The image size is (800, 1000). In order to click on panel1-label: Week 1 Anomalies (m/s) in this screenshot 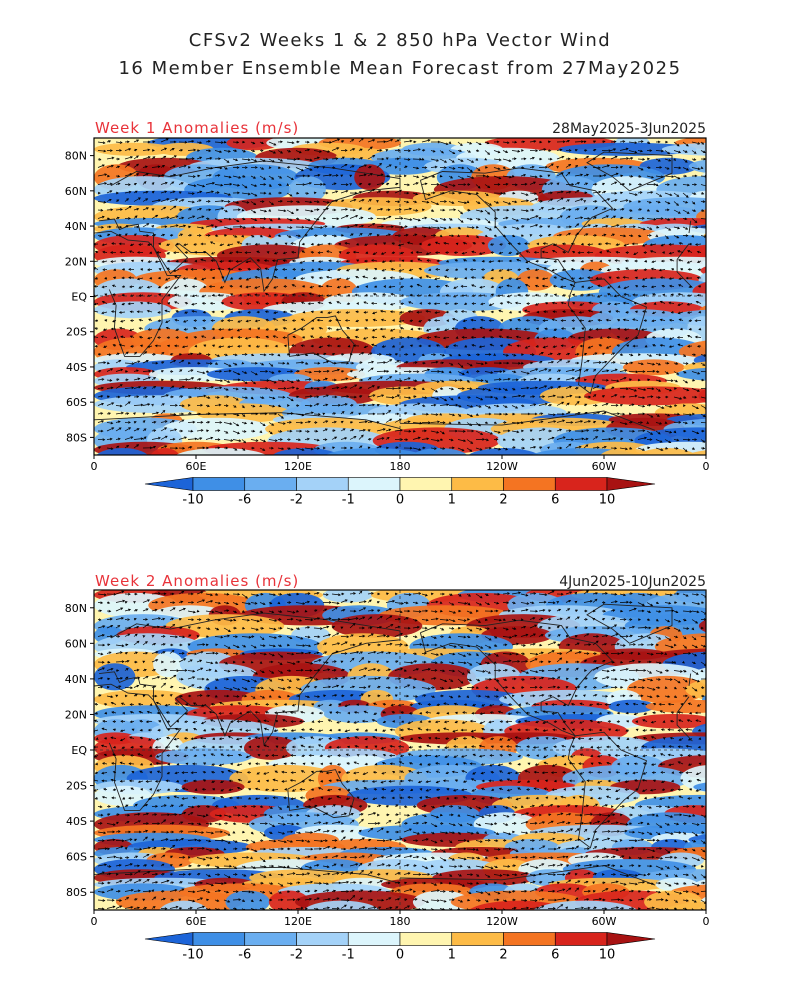, I will do `click(197, 128)`.